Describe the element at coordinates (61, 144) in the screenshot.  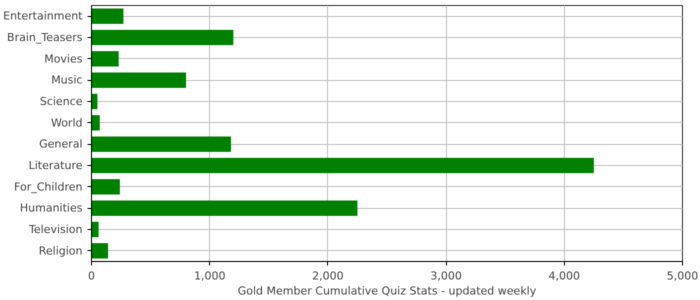
I see `y-tick-label: General` at that location.